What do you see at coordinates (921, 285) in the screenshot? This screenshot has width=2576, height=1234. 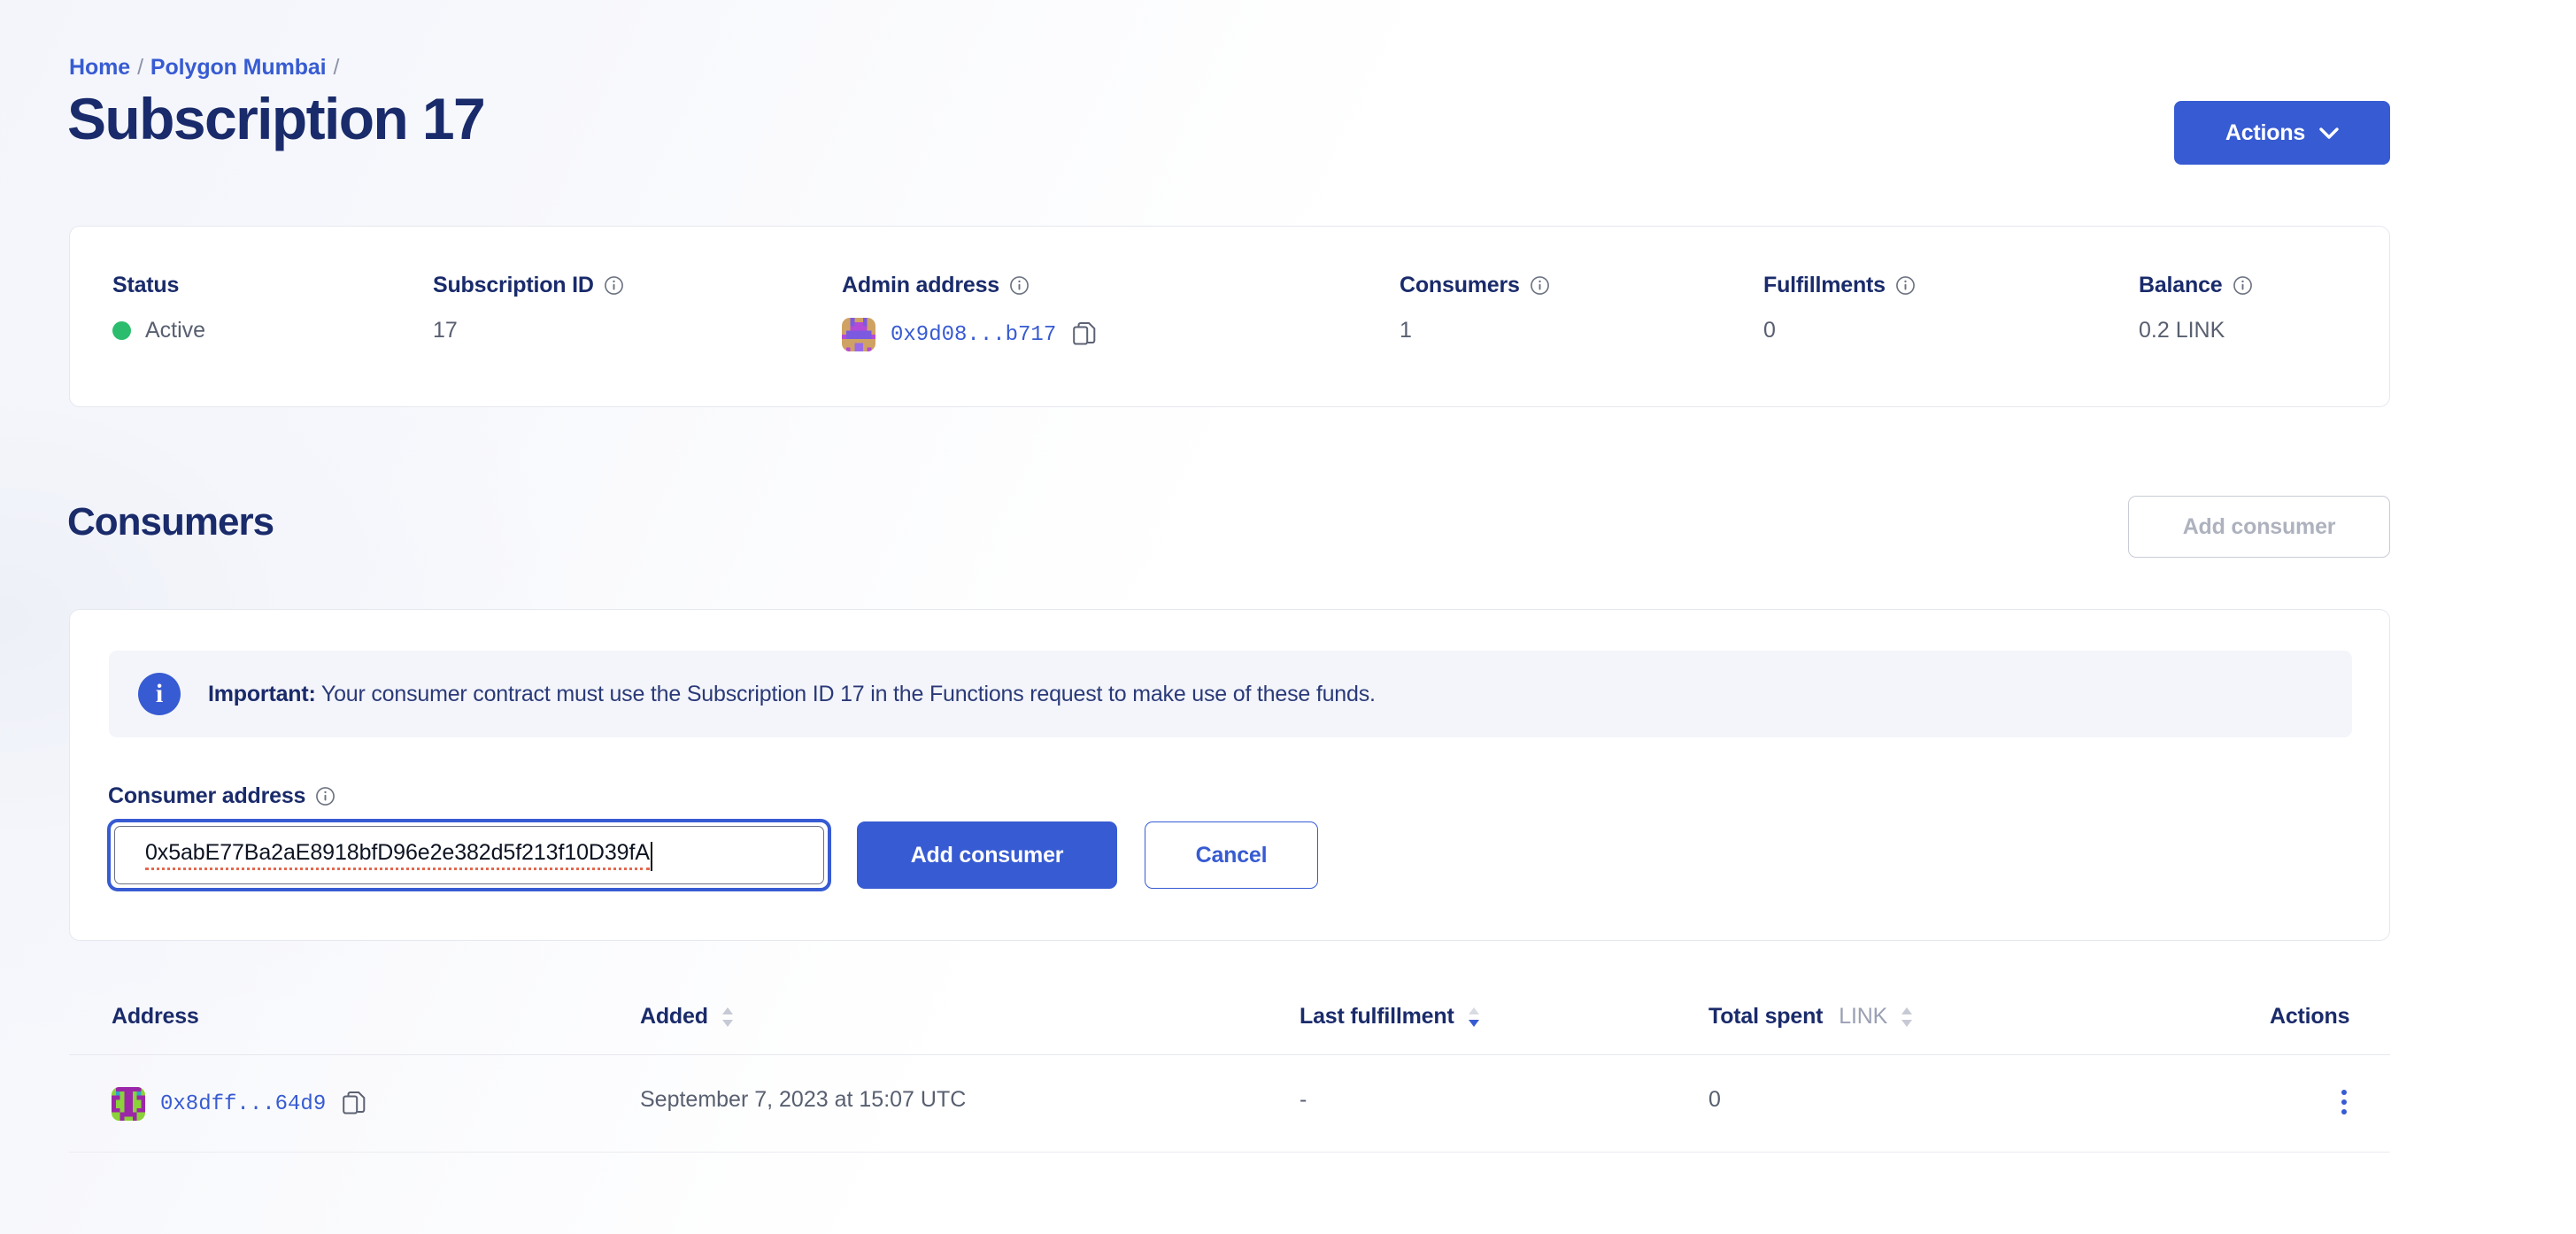 I see `stat-admin-address-label: Admin address` at bounding box center [921, 285].